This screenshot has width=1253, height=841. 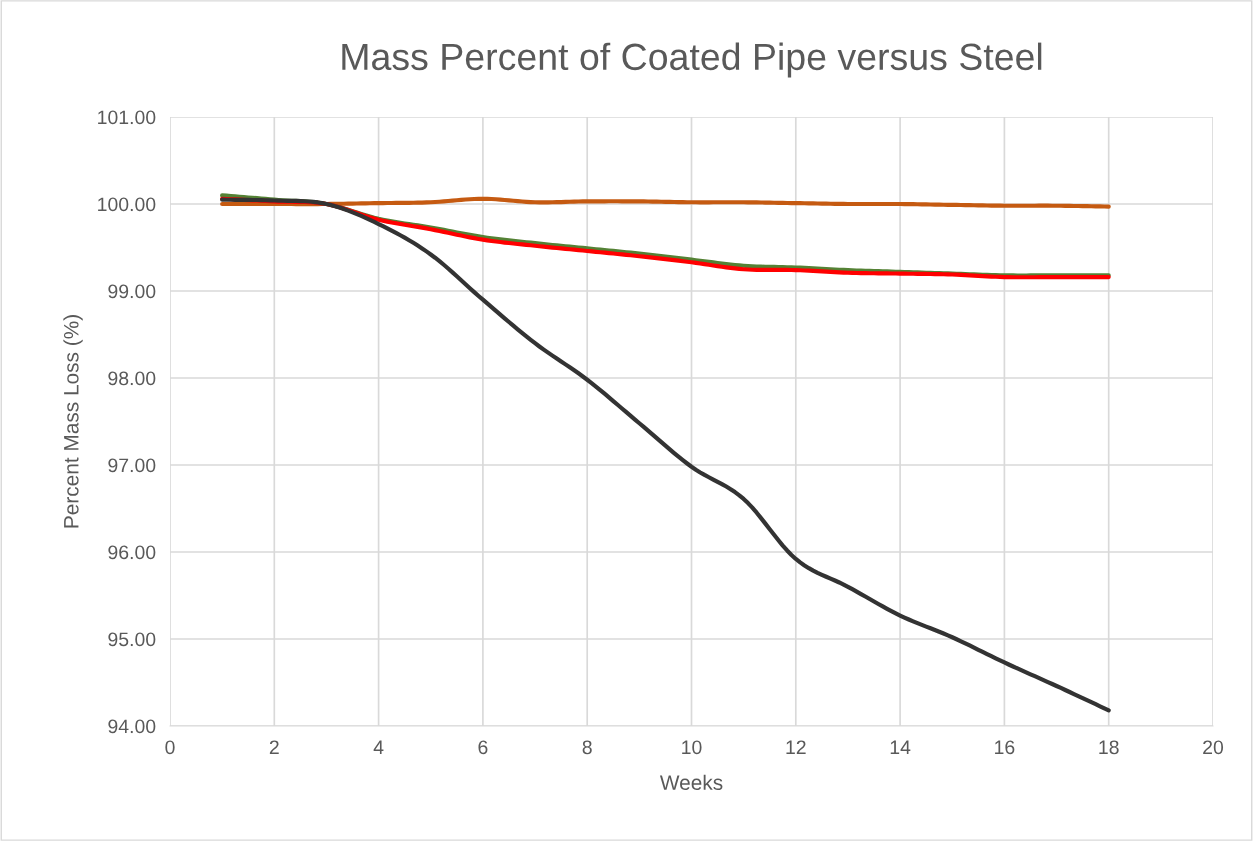 What do you see at coordinates (1109, 747) in the screenshot?
I see `x-tick-label: 18` at bounding box center [1109, 747].